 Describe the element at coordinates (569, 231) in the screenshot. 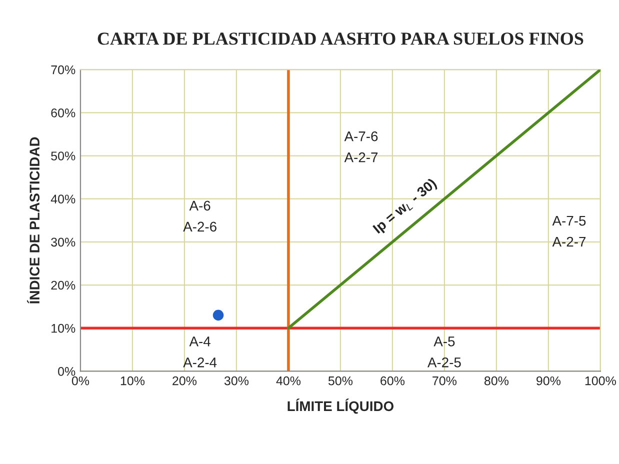

I see `annotation: A-7-5 A-2-7` at that location.